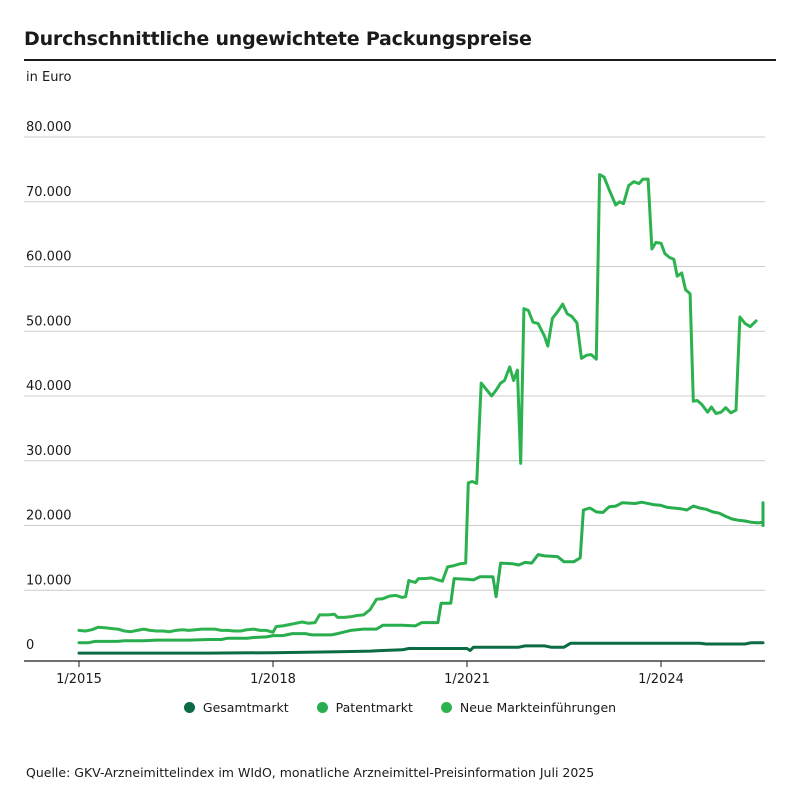 This screenshot has height=805, width=800. What do you see at coordinates (49, 77) in the screenshot?
I see `unit-label: in Euro` at bounding box center [49, 77].